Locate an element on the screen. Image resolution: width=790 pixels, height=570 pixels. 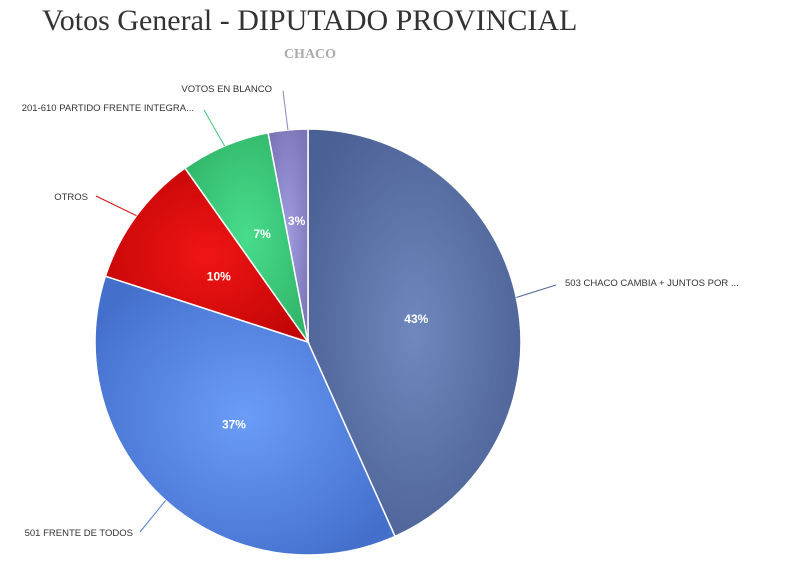
slice-percent-label: 43% is located at coordinates (416, 319).